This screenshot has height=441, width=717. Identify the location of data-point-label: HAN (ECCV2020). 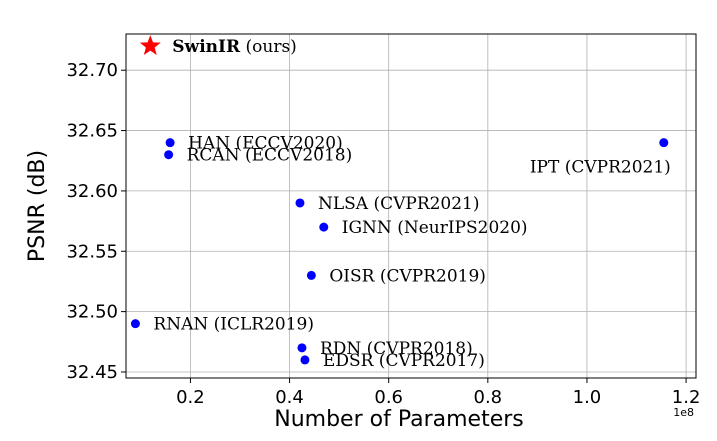
(265, 144).